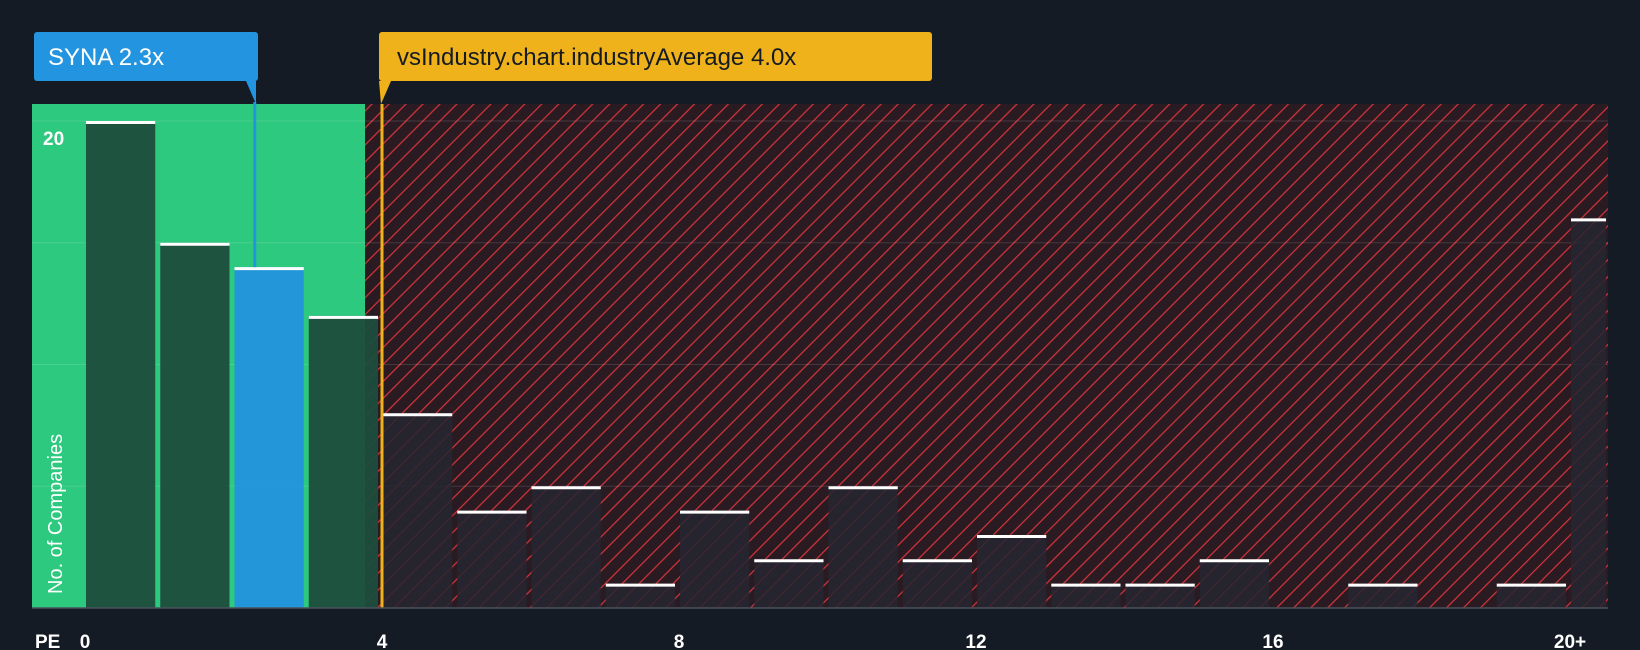 This screenshot has height=650, width=1640. What do you see at coordinates (47, 641) in the screenshot?
I see `x-axis-label: PE` at bounding box center [47, 641].